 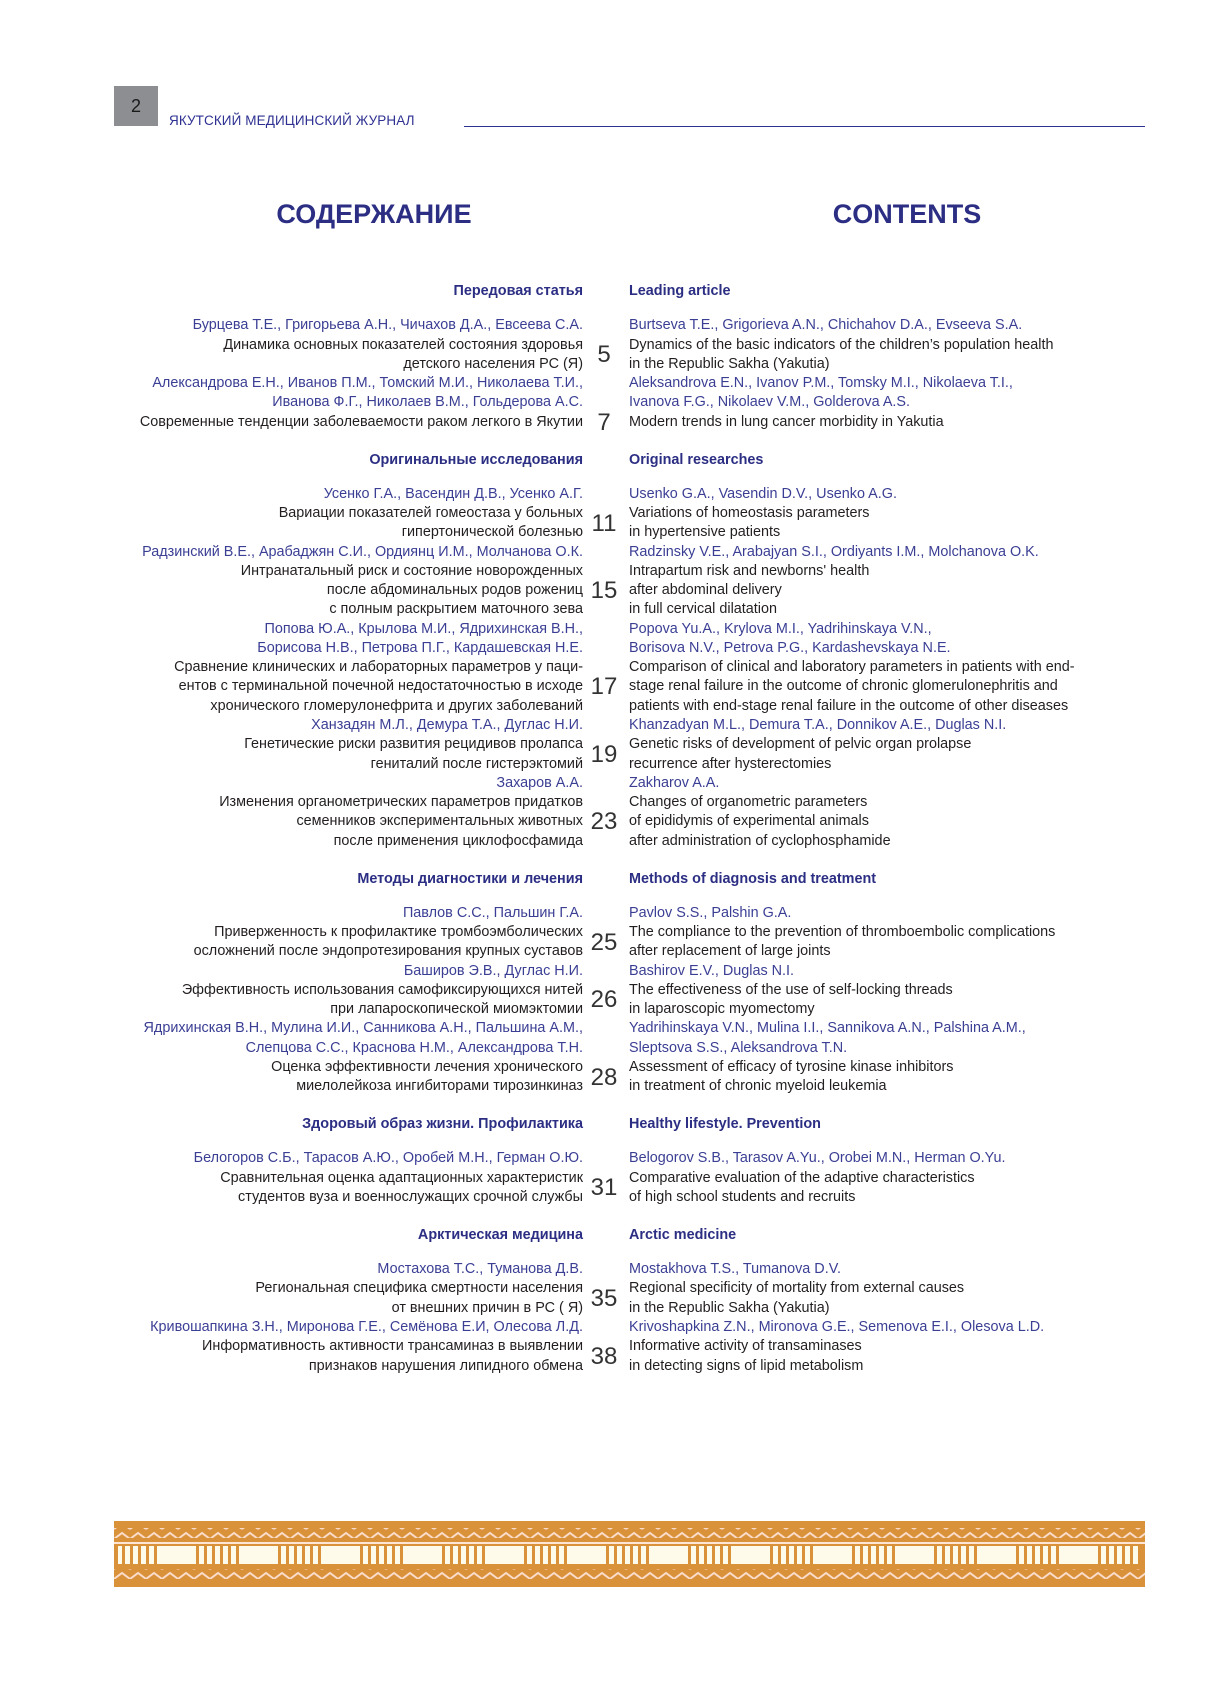 What do you see at coordinates (604, 1188) in the screenshot?
I see `article-page-number: 31` at bounding box center [604, 1188].